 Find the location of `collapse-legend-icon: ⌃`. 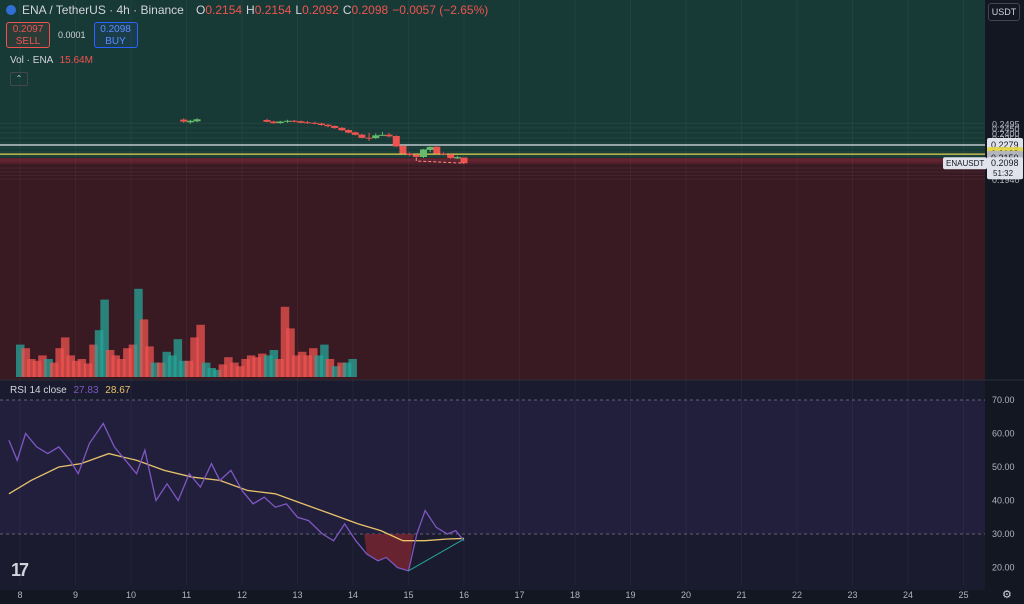

collapse-legend-icon: ⌃ is located at coordinates (19, 79).